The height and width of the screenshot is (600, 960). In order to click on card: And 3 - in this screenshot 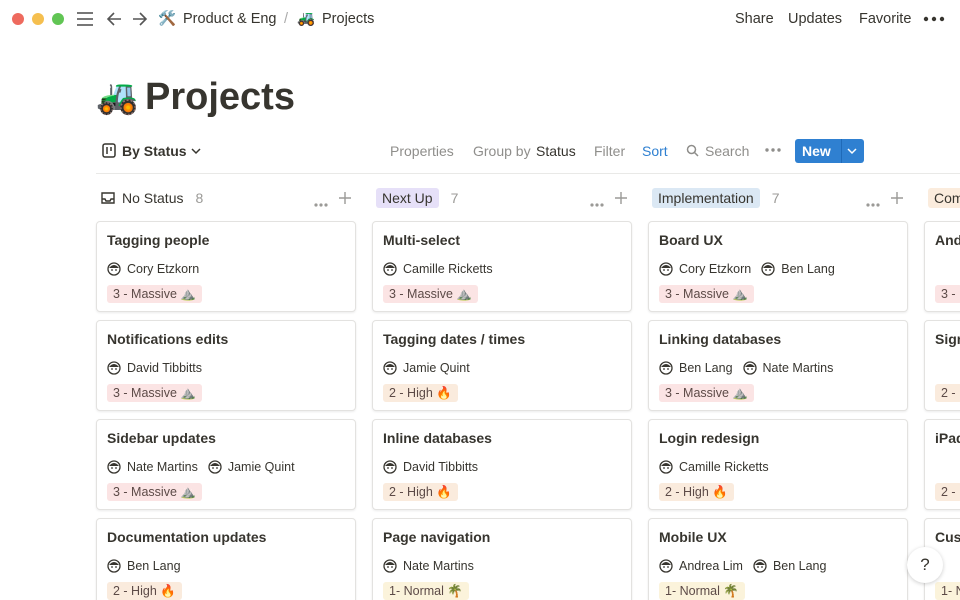, I will do `click(942, 266)`.